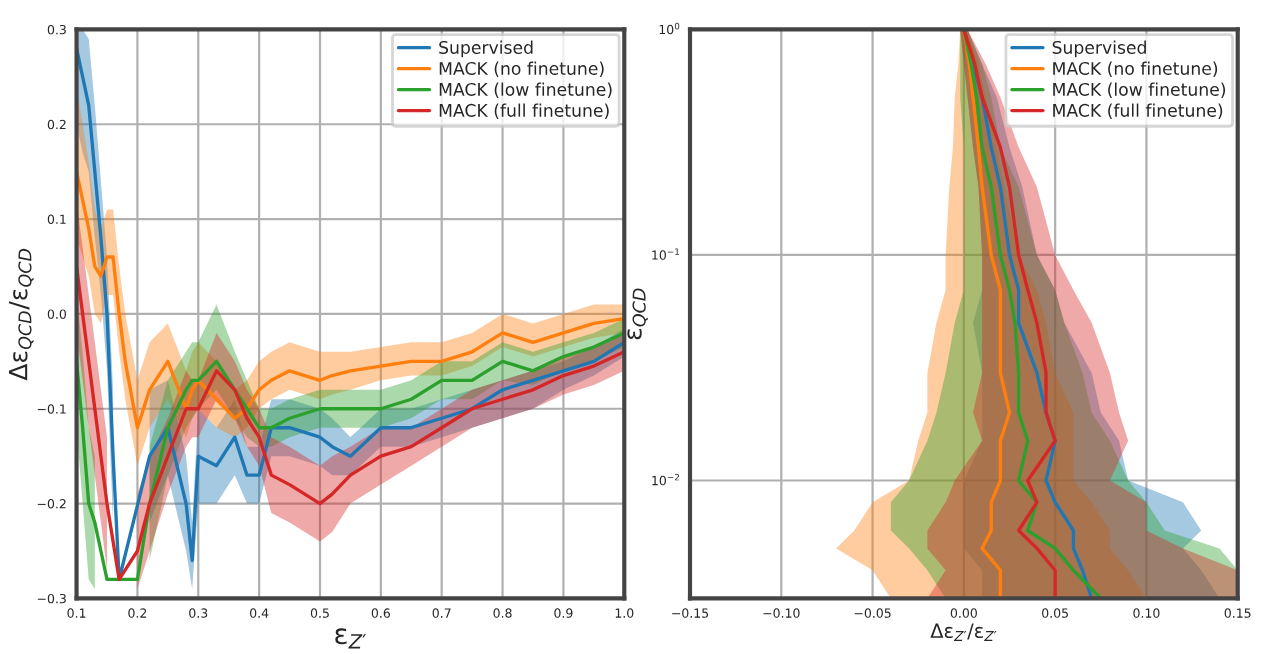 The image size is (1276, 654). I want to click on y-axis-title: Δε$_{QCD}$/ε$_{QCD}$, so click(21, 314).